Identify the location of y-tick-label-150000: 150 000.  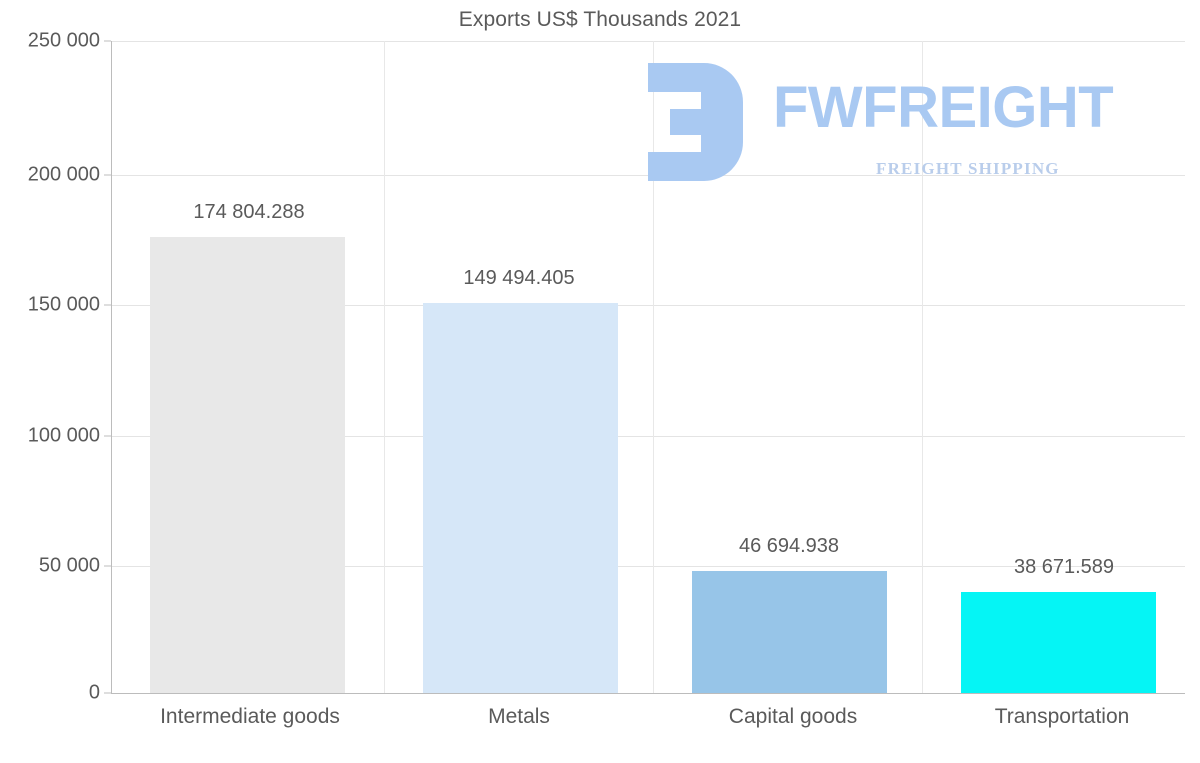
(63, 304).